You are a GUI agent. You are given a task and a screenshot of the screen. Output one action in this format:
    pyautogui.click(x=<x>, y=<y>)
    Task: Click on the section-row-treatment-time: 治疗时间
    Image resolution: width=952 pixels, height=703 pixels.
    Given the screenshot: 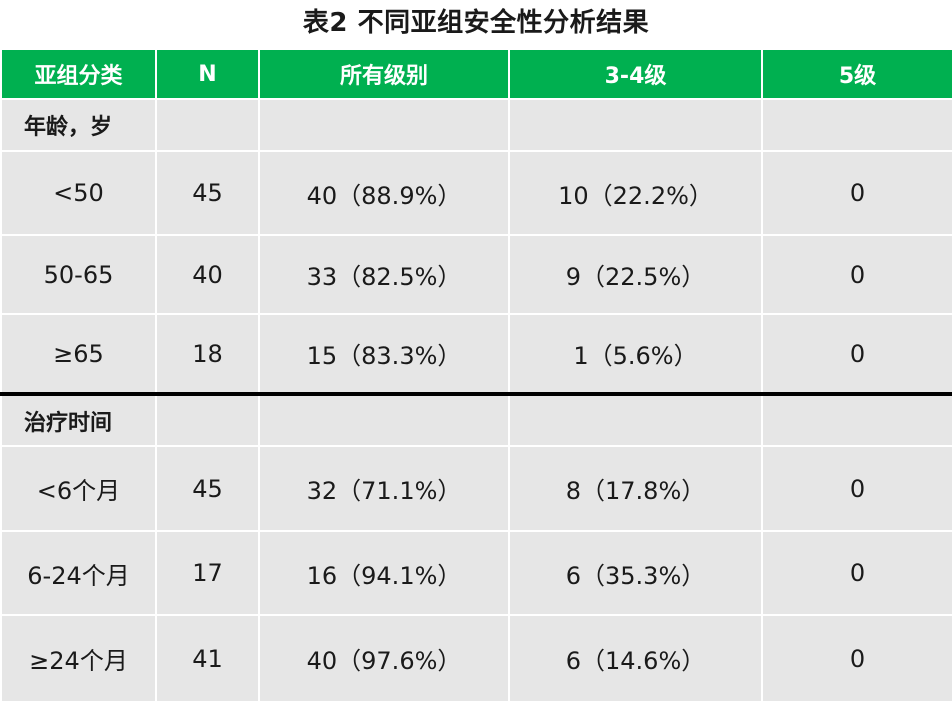 What is the action you would take?
    pyautogui.click(x=476, y=419)
    